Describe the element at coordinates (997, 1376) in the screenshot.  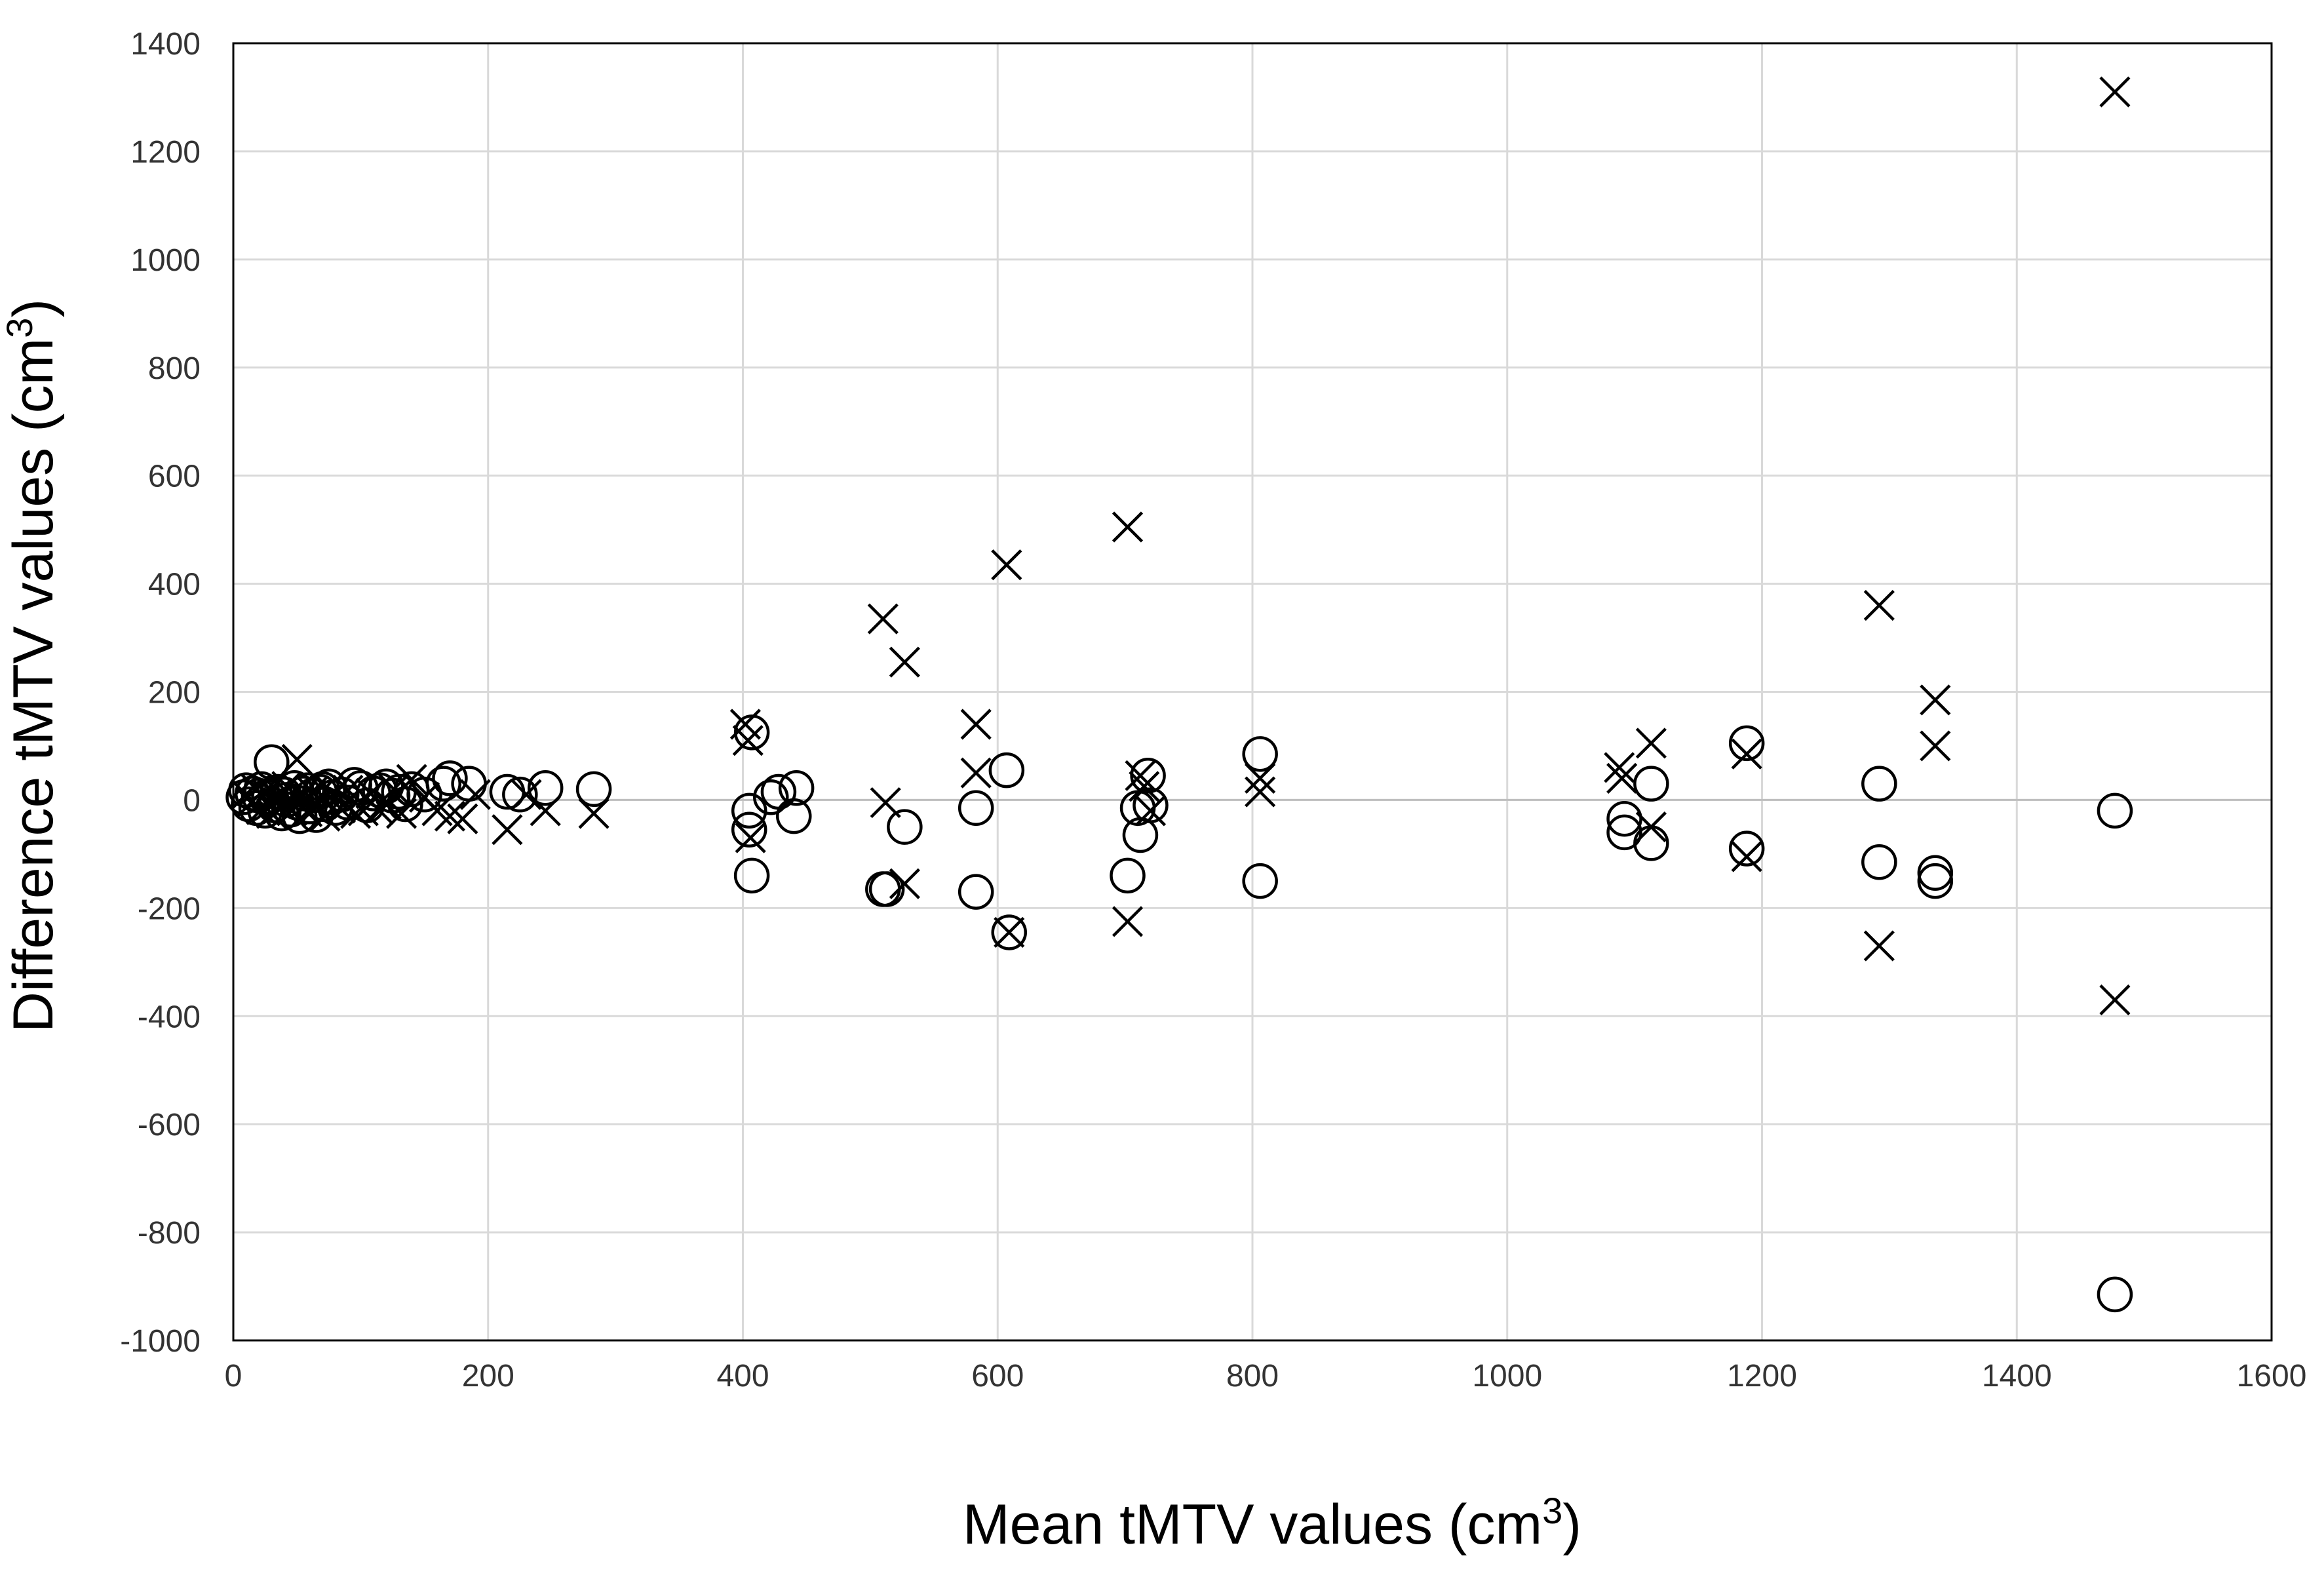
I see `x-tick-label: 600` at that location.